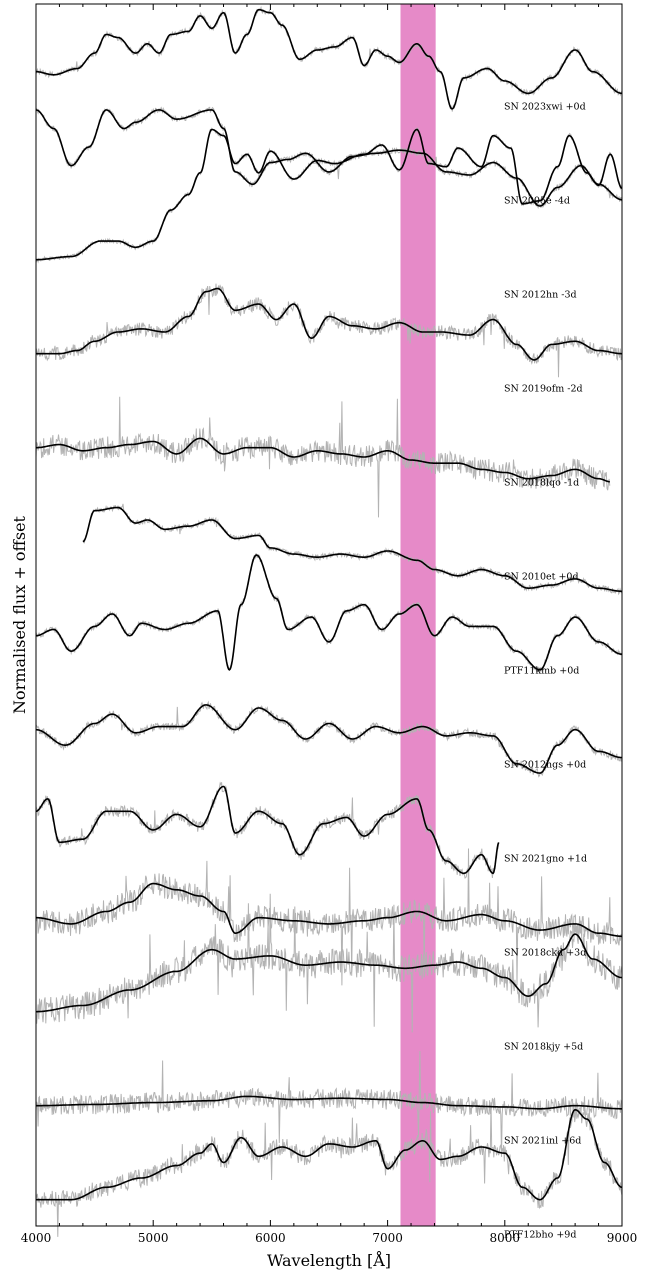  Describe the element at coordinates (541, 483) in the screenshot. I see `series-label: SN 2018lqo -1d` at that location.